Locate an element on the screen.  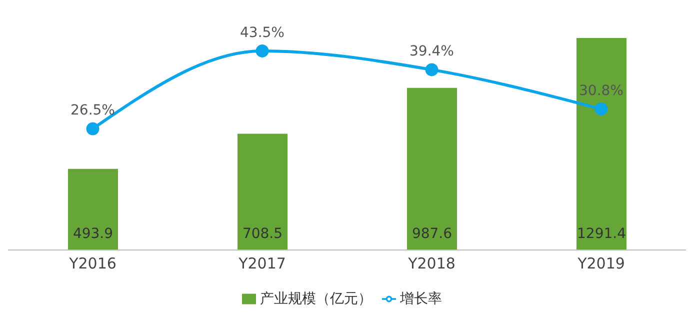
data-label: 39.4% is located at coordinates (432, 52).